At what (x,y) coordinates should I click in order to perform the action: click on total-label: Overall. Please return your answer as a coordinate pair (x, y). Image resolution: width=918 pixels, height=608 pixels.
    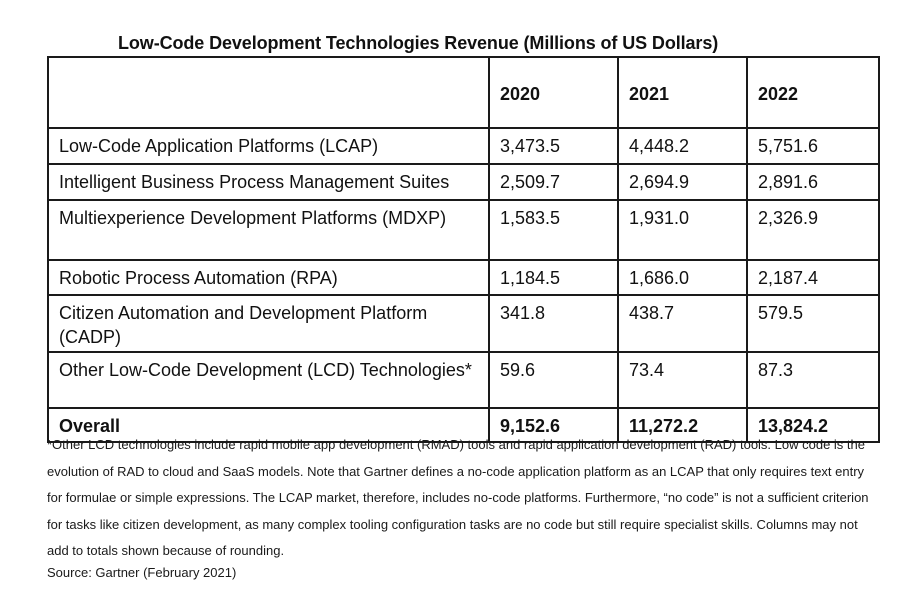
    Looking at the image, I should click on (268, 425).